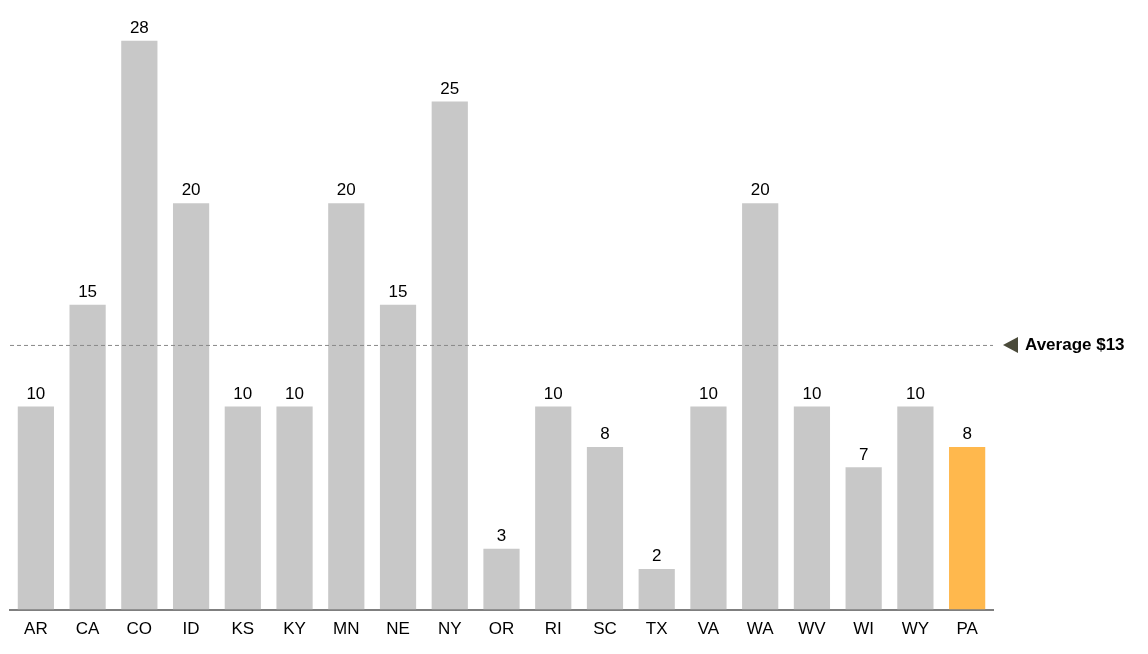 The width and height of the screenshot is (1148, 654). What do you see at coordinates (294, 629) in the screenshot?
I see `x-tick-label: KY` at bounding box center [294, 629].